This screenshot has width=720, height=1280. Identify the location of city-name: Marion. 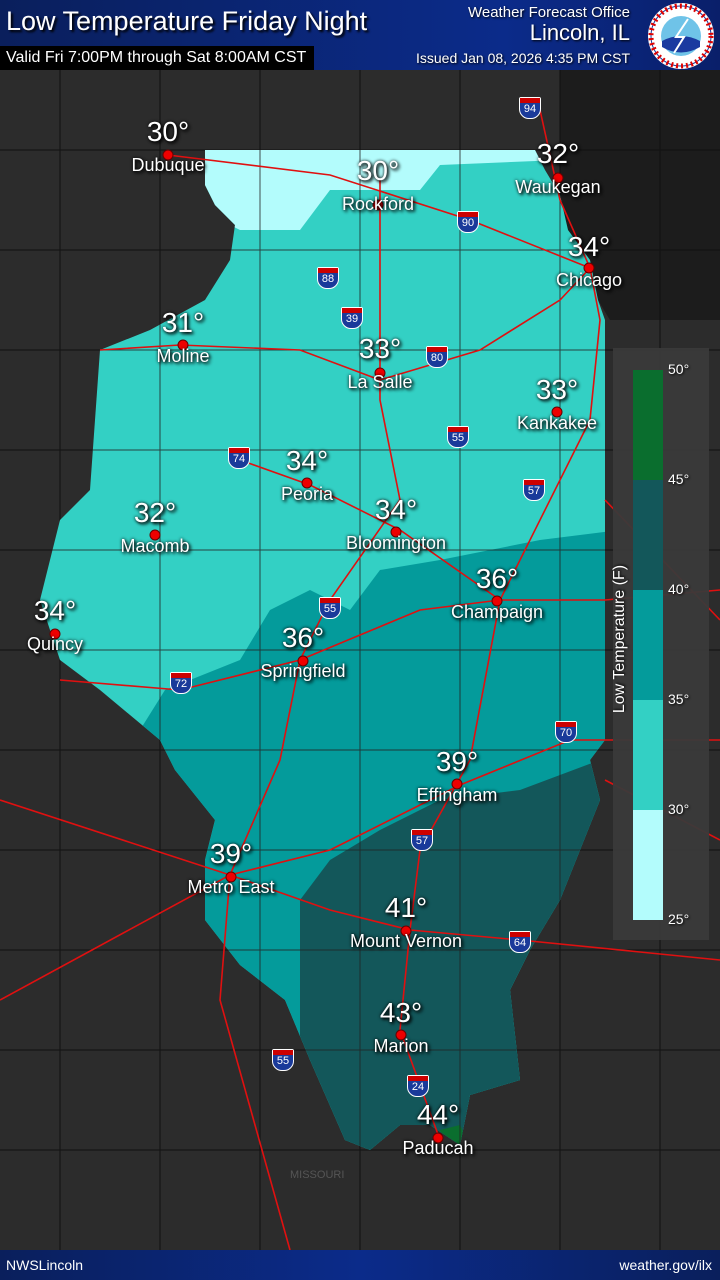
(401, 1046).